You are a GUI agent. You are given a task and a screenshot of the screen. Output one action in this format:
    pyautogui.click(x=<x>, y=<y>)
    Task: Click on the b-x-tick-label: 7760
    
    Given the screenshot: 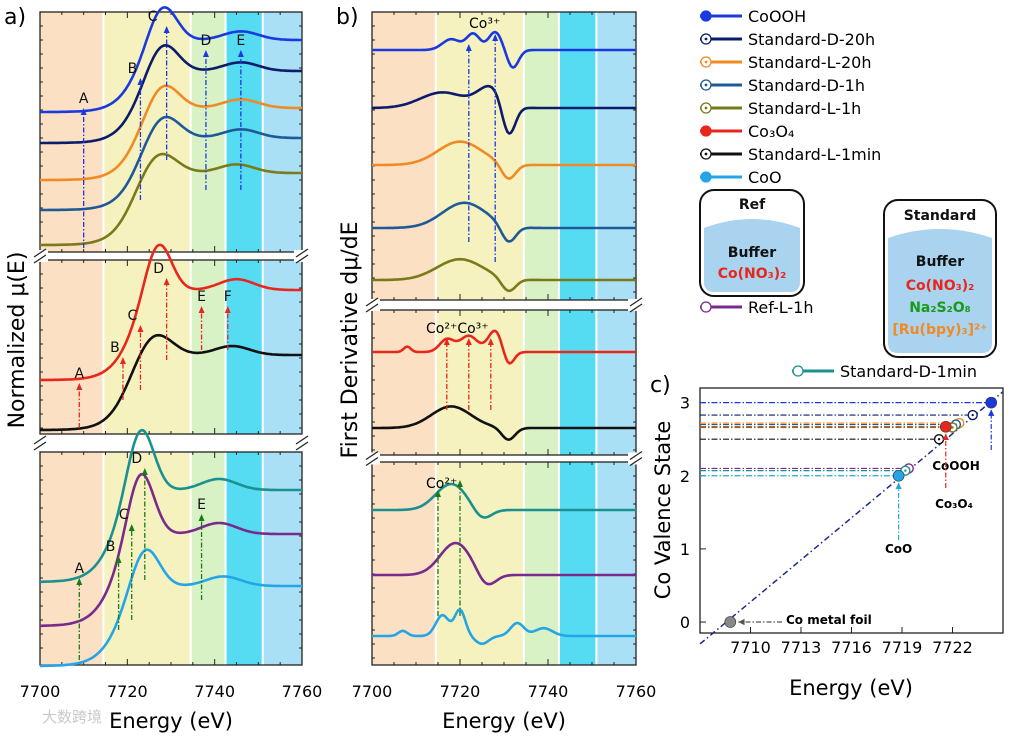 What is the action you would take?
    pyautogui.click(x=636, y=691)
    